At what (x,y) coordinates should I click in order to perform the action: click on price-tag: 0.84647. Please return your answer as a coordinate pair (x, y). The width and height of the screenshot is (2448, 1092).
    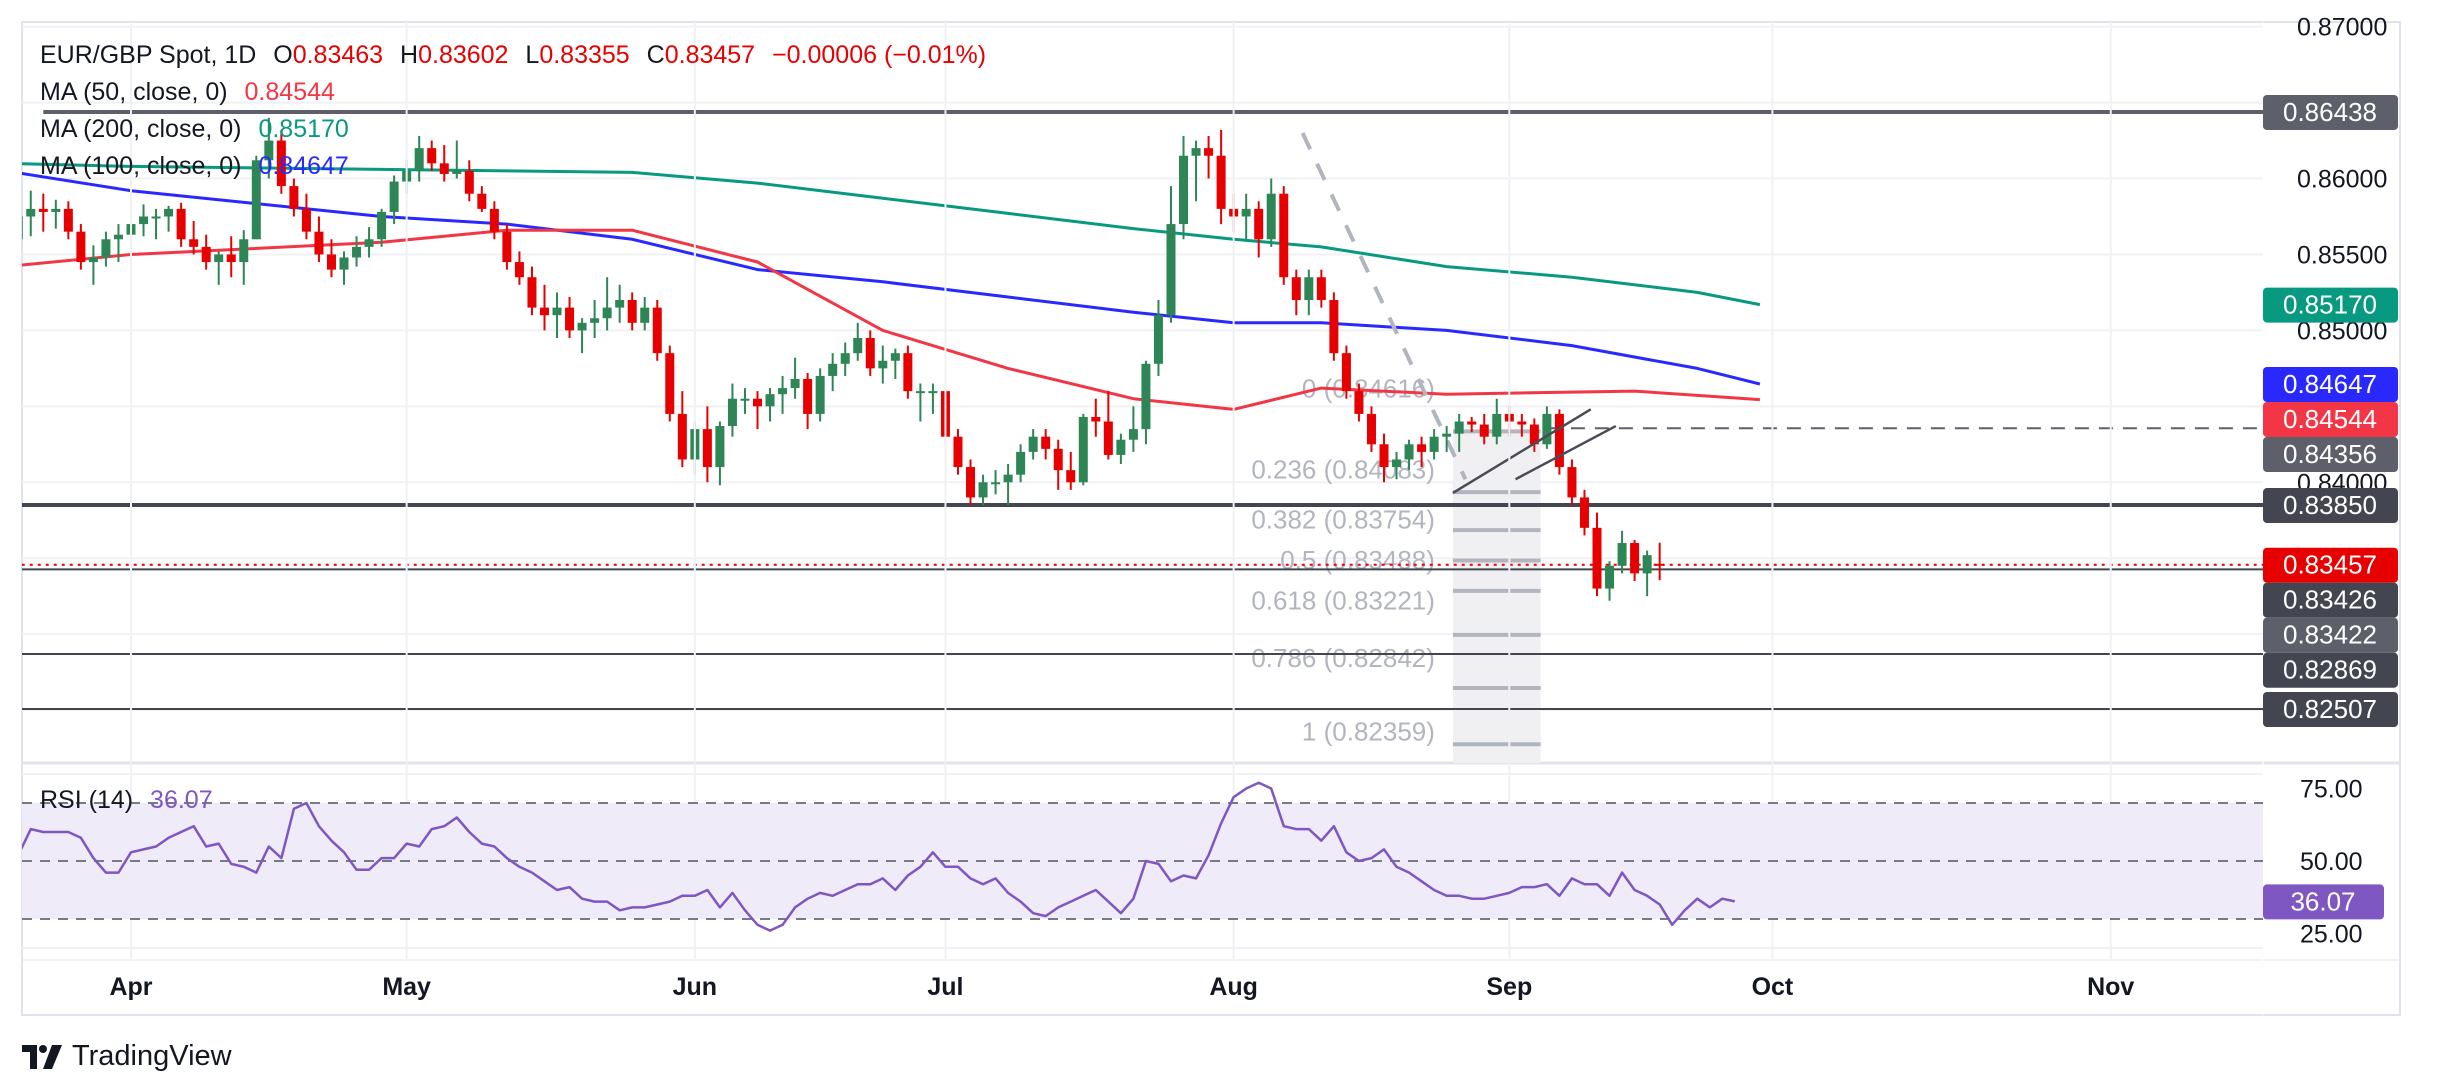
    Looking at the image, I should click on (2330, 384).